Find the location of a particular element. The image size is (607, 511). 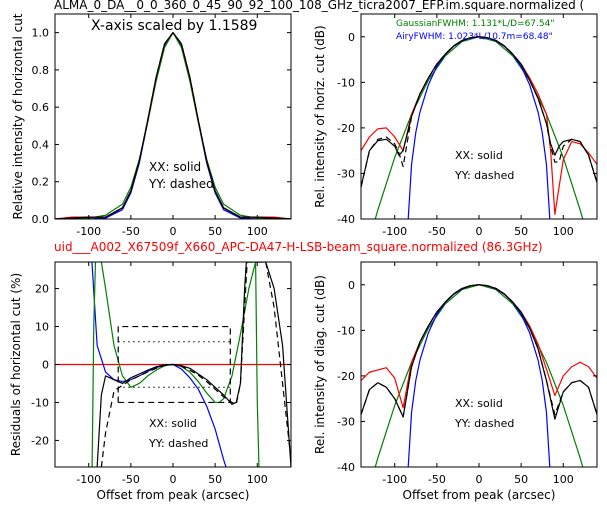

legend-entry: GaussianFWHM: 1.131*L/D=67.54" is located at coordinates (475, 24).